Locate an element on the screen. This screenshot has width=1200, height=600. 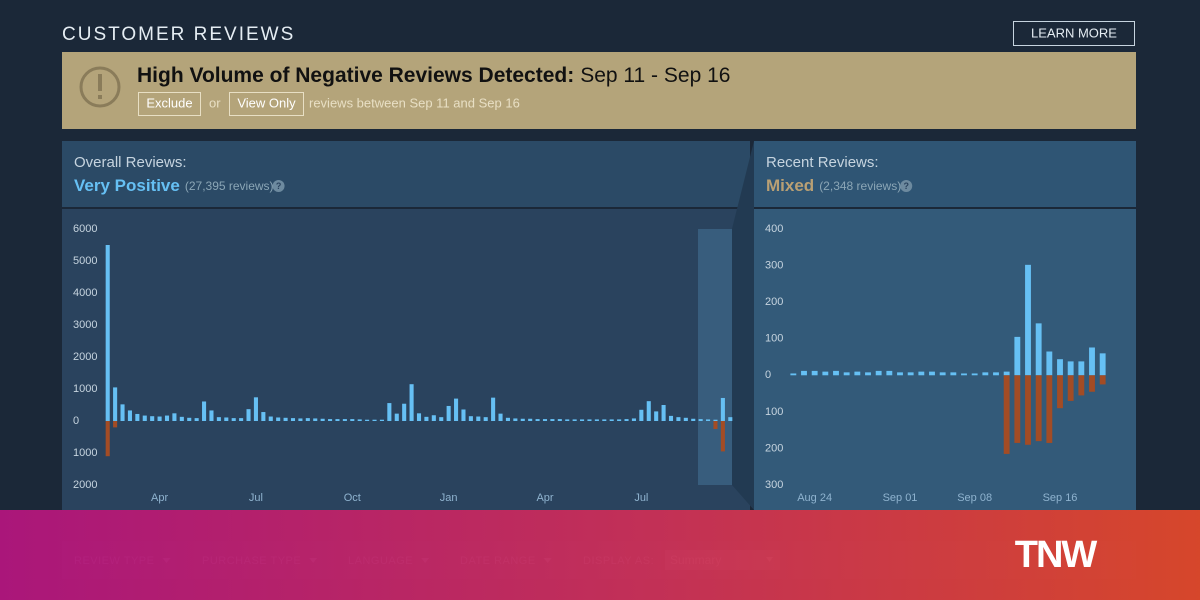
learn-more-button is located at coordinates (1074, 33).